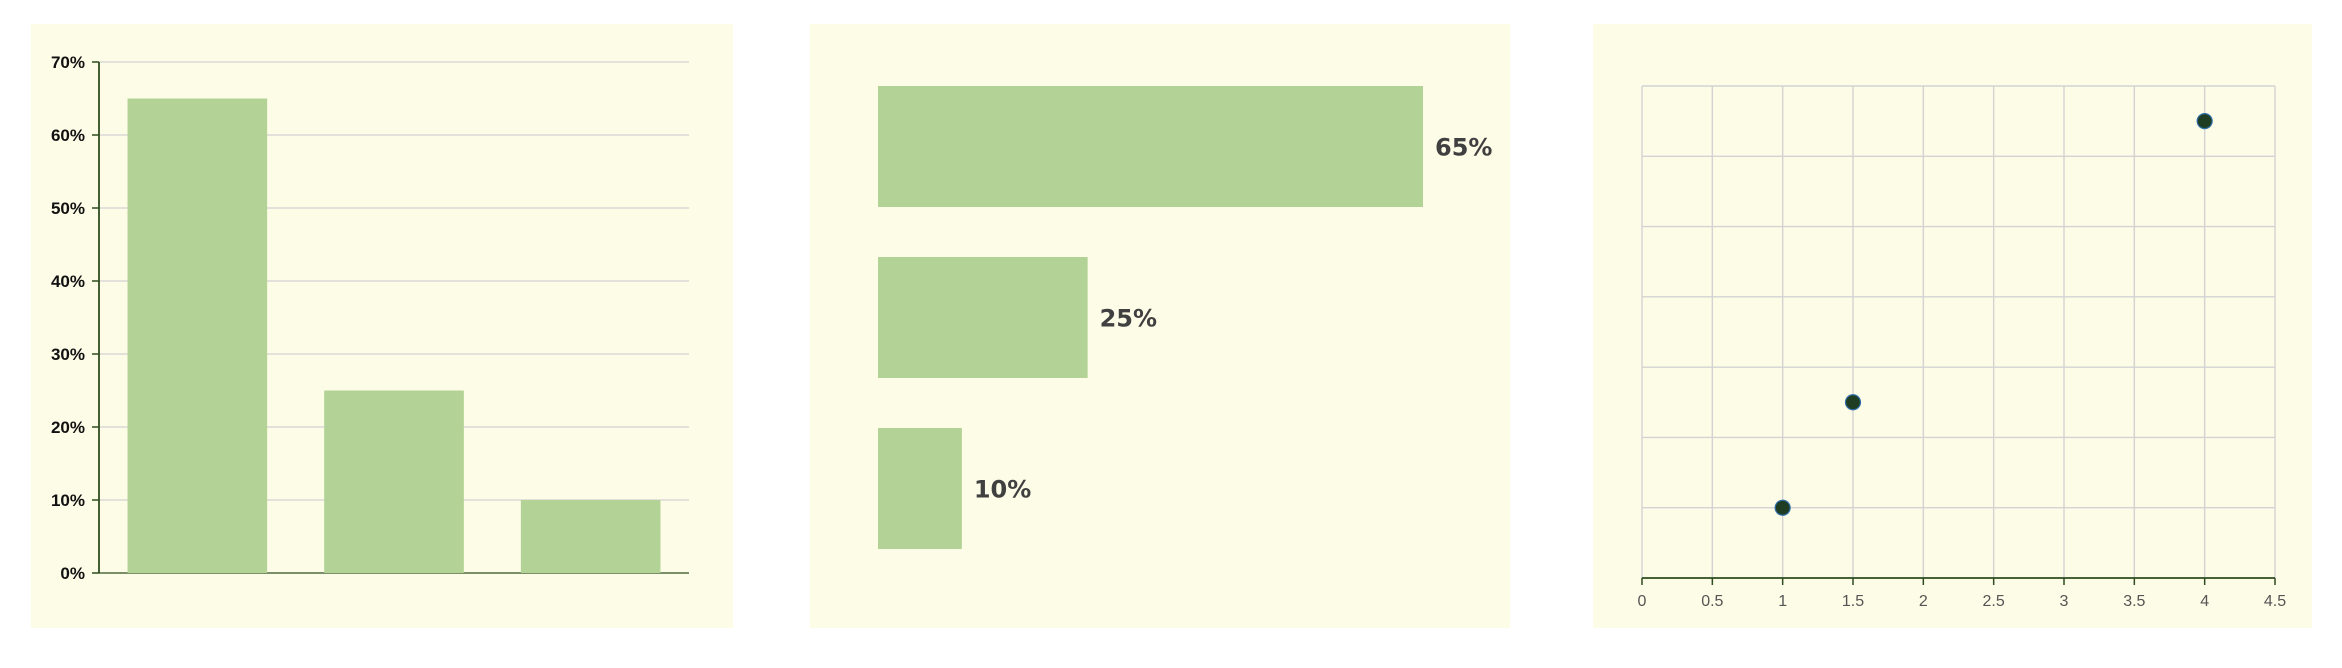 The height and width of the screenshot is (668, 2342). What do you see at coordinates (2204, 601) in the screenshot?
I see `x-tick-label: 4` at bounding box center [2204, 601].